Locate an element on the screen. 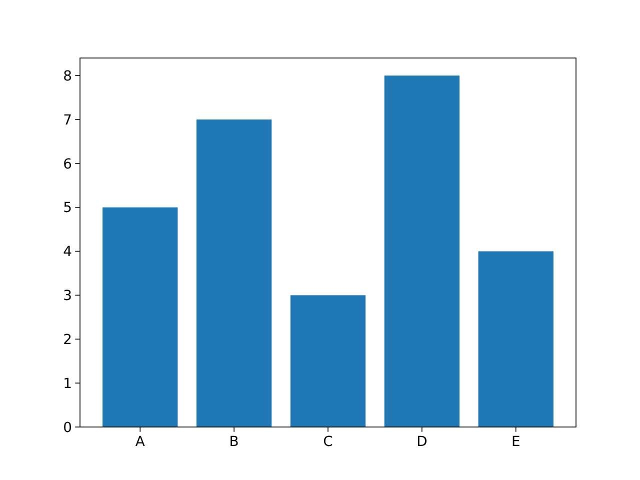  x-tick-label: A is located at coordinates (140, 442).